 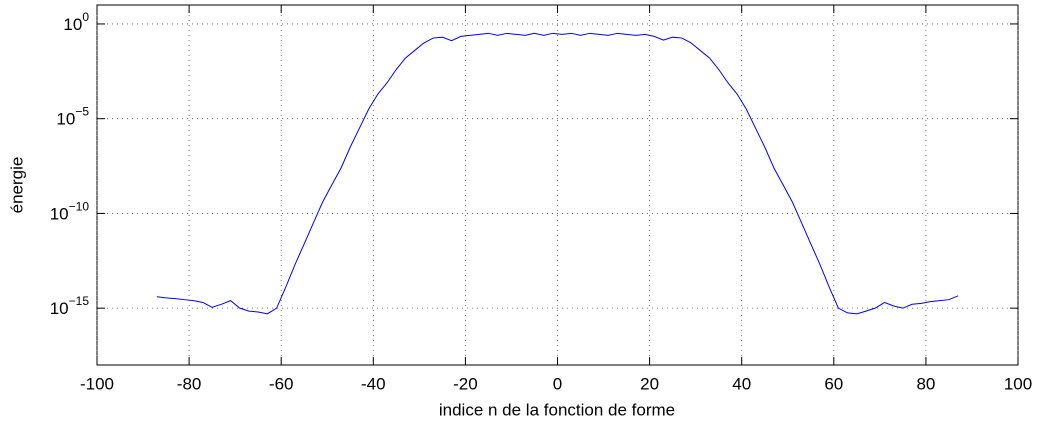 I want to click on x-axis-label: indice n de la fonction de forme, so click(x=557, y=409).